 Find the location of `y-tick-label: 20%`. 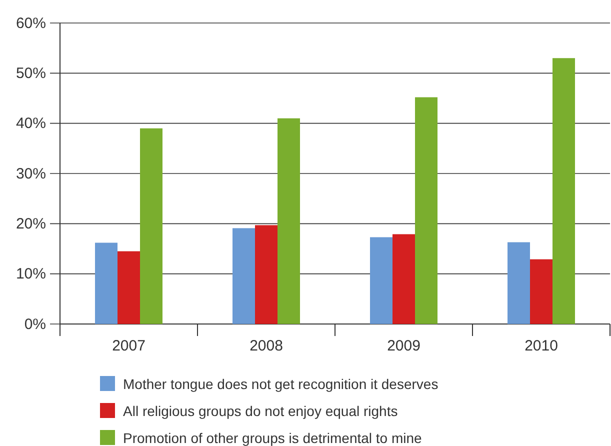

y-tick-label: 20% is located at coordinates (31, 223).